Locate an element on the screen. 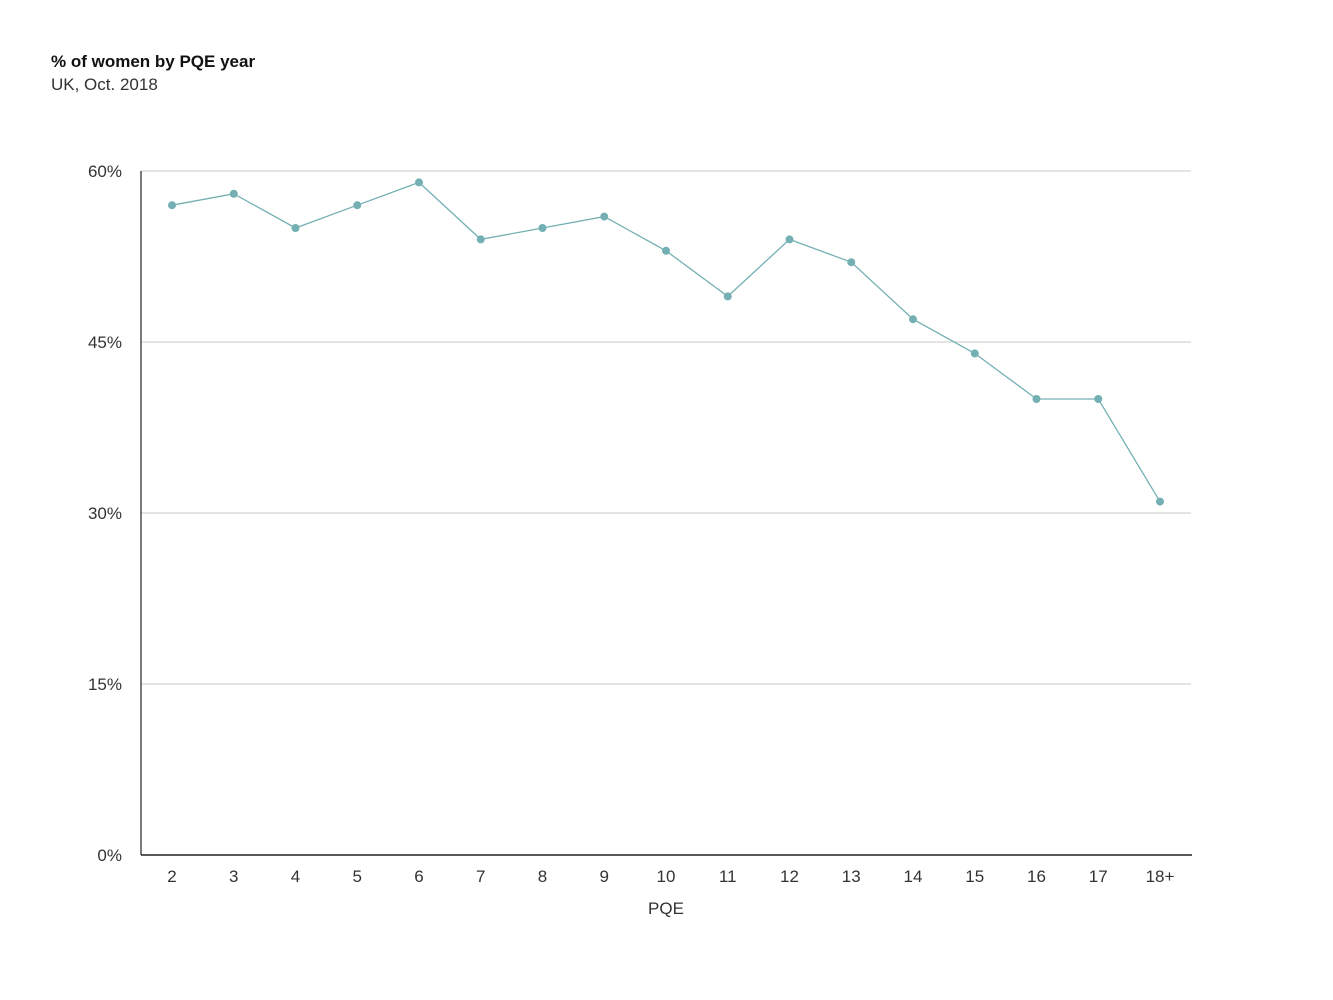  x-tick-label: 3 is located at coordinates (233, 876).